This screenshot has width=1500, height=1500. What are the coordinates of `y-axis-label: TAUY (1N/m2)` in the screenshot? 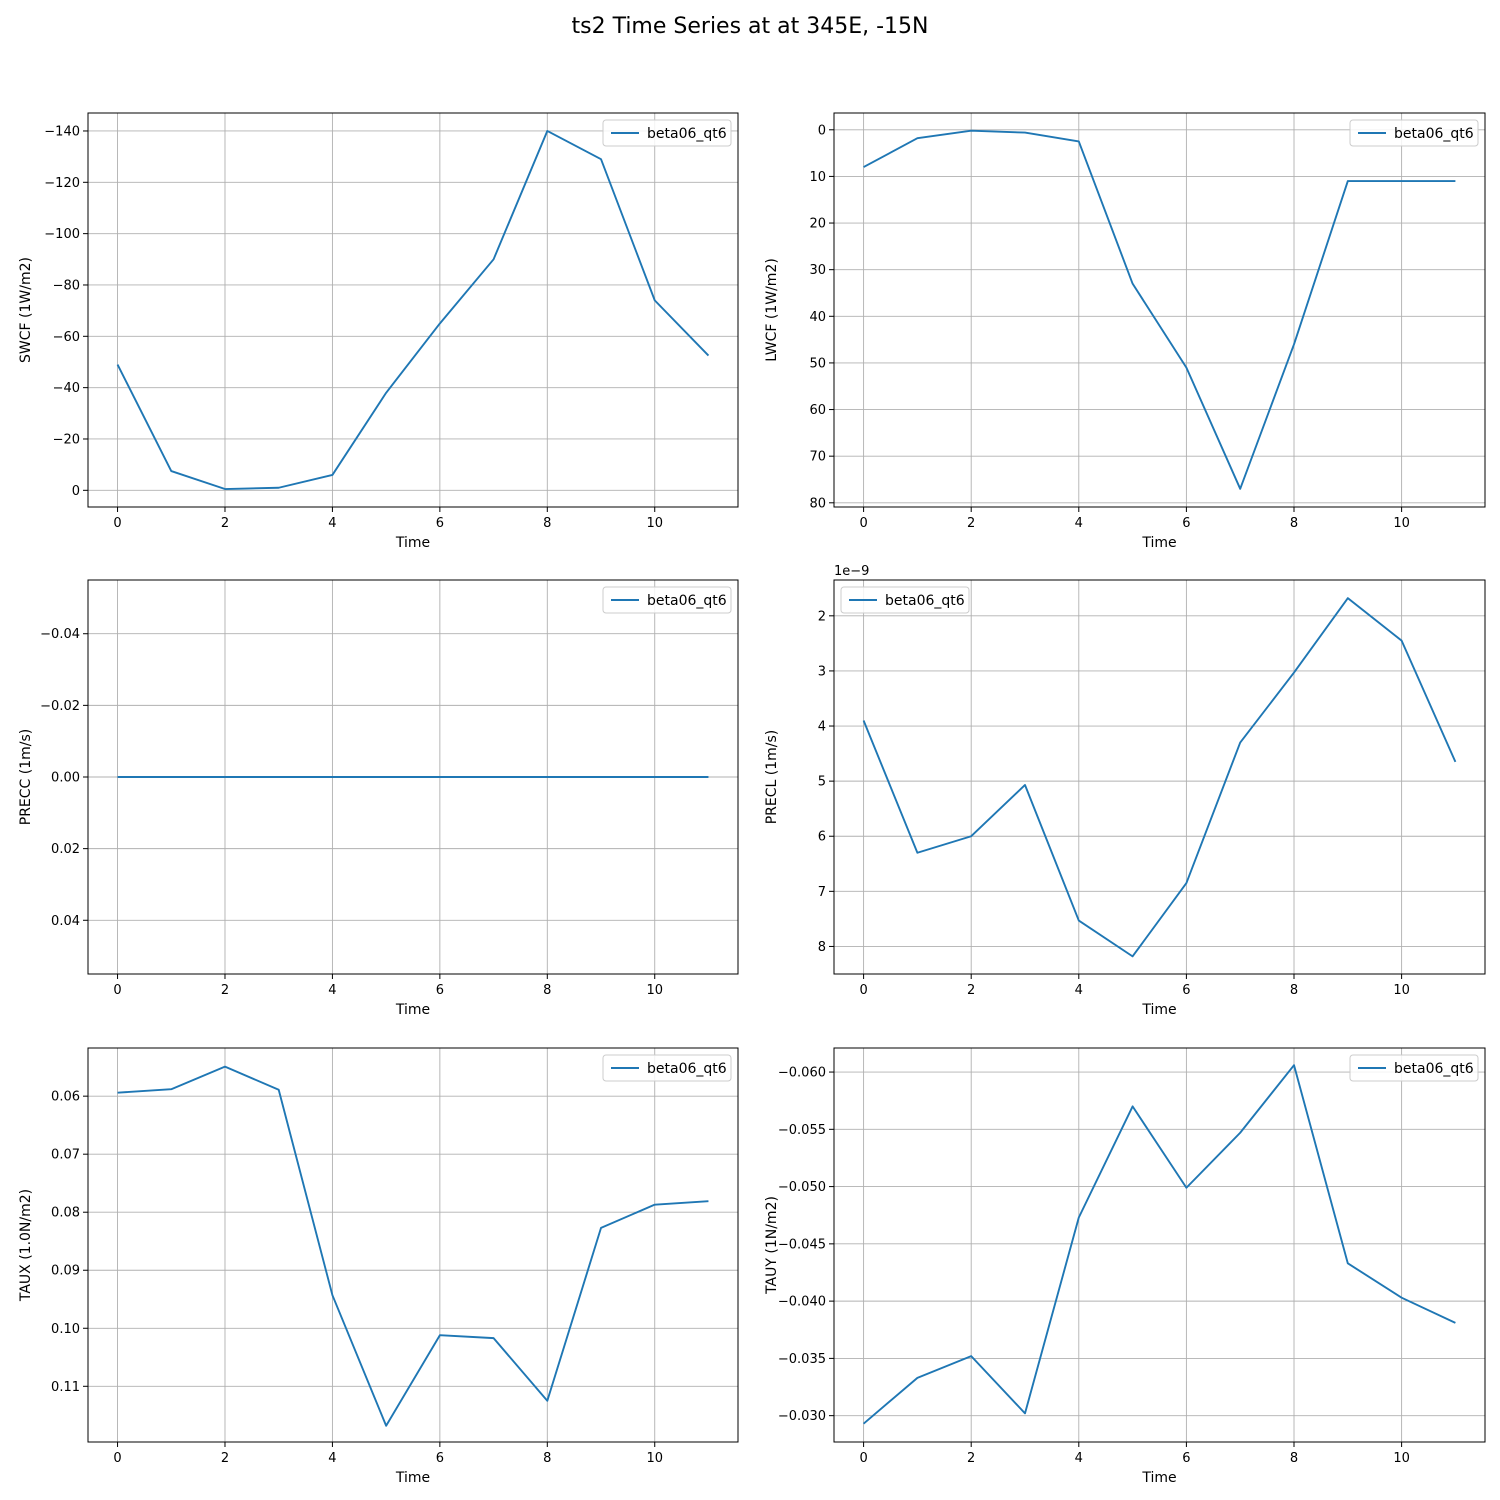 It's located at (772, 1245).